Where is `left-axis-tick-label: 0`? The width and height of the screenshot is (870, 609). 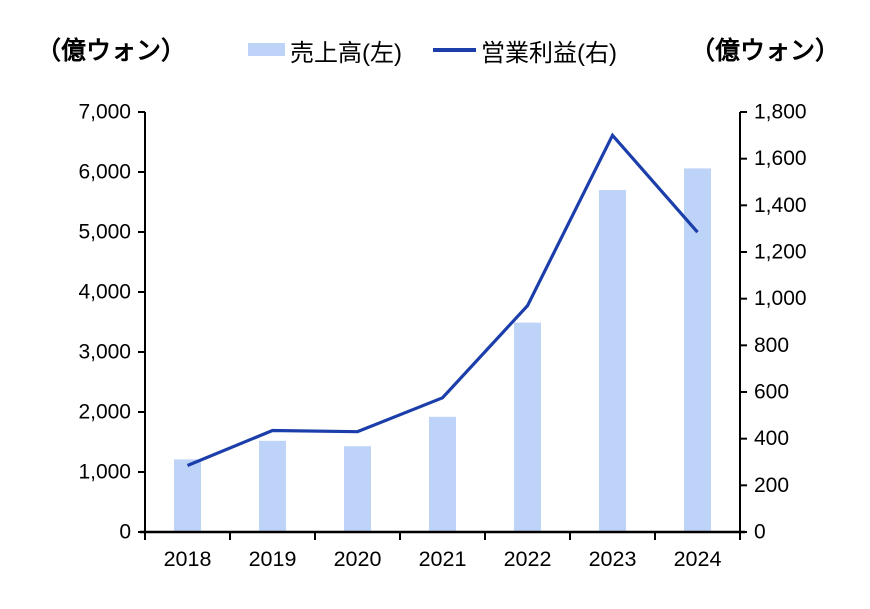 left-axis-tick-label: 0 is located at coordinates (125, 532).